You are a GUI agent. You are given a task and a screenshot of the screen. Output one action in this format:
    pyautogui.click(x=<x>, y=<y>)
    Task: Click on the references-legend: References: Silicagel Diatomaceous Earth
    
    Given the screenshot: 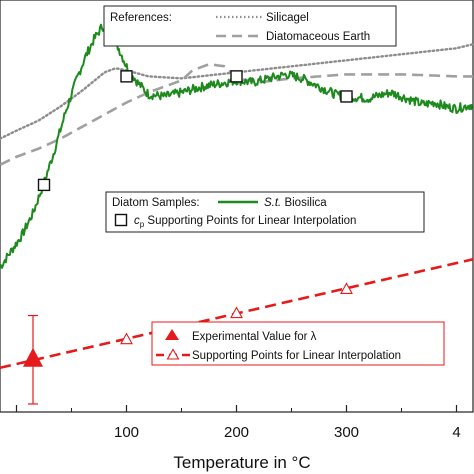 What is the action you would take?
    pyautogui.click(x=250, y=26)
    